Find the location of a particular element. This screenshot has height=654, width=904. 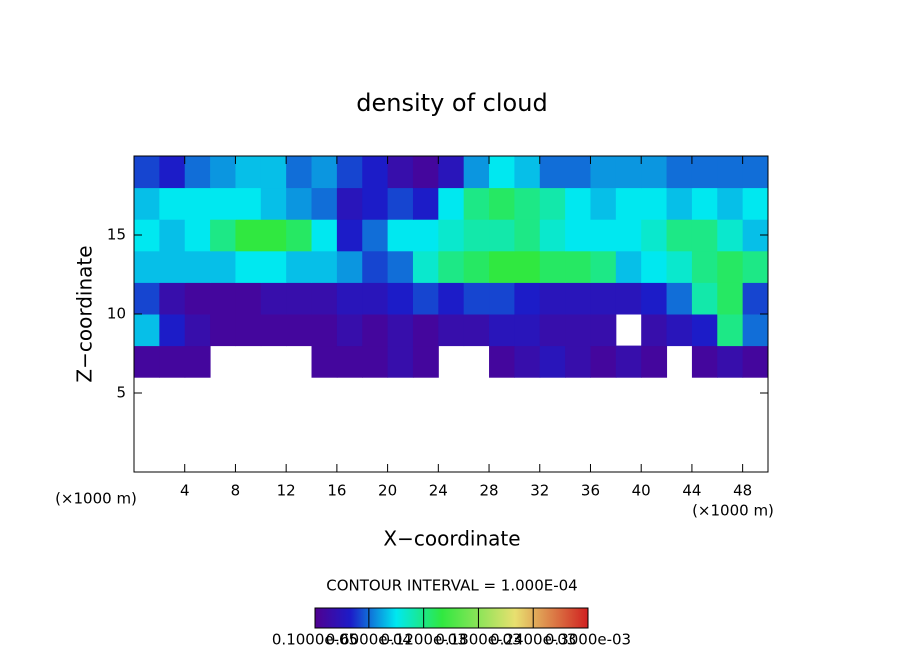

y-unit: (×1000 m) is located at coordinates (96, 499).